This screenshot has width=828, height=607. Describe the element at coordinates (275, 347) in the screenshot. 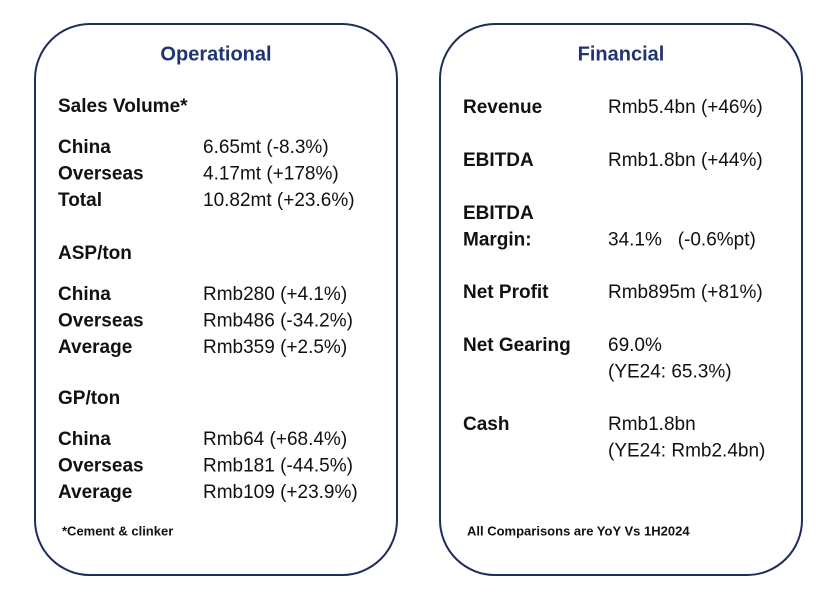

I see `row-value: Rmb359 (+2.5%)` at that location.